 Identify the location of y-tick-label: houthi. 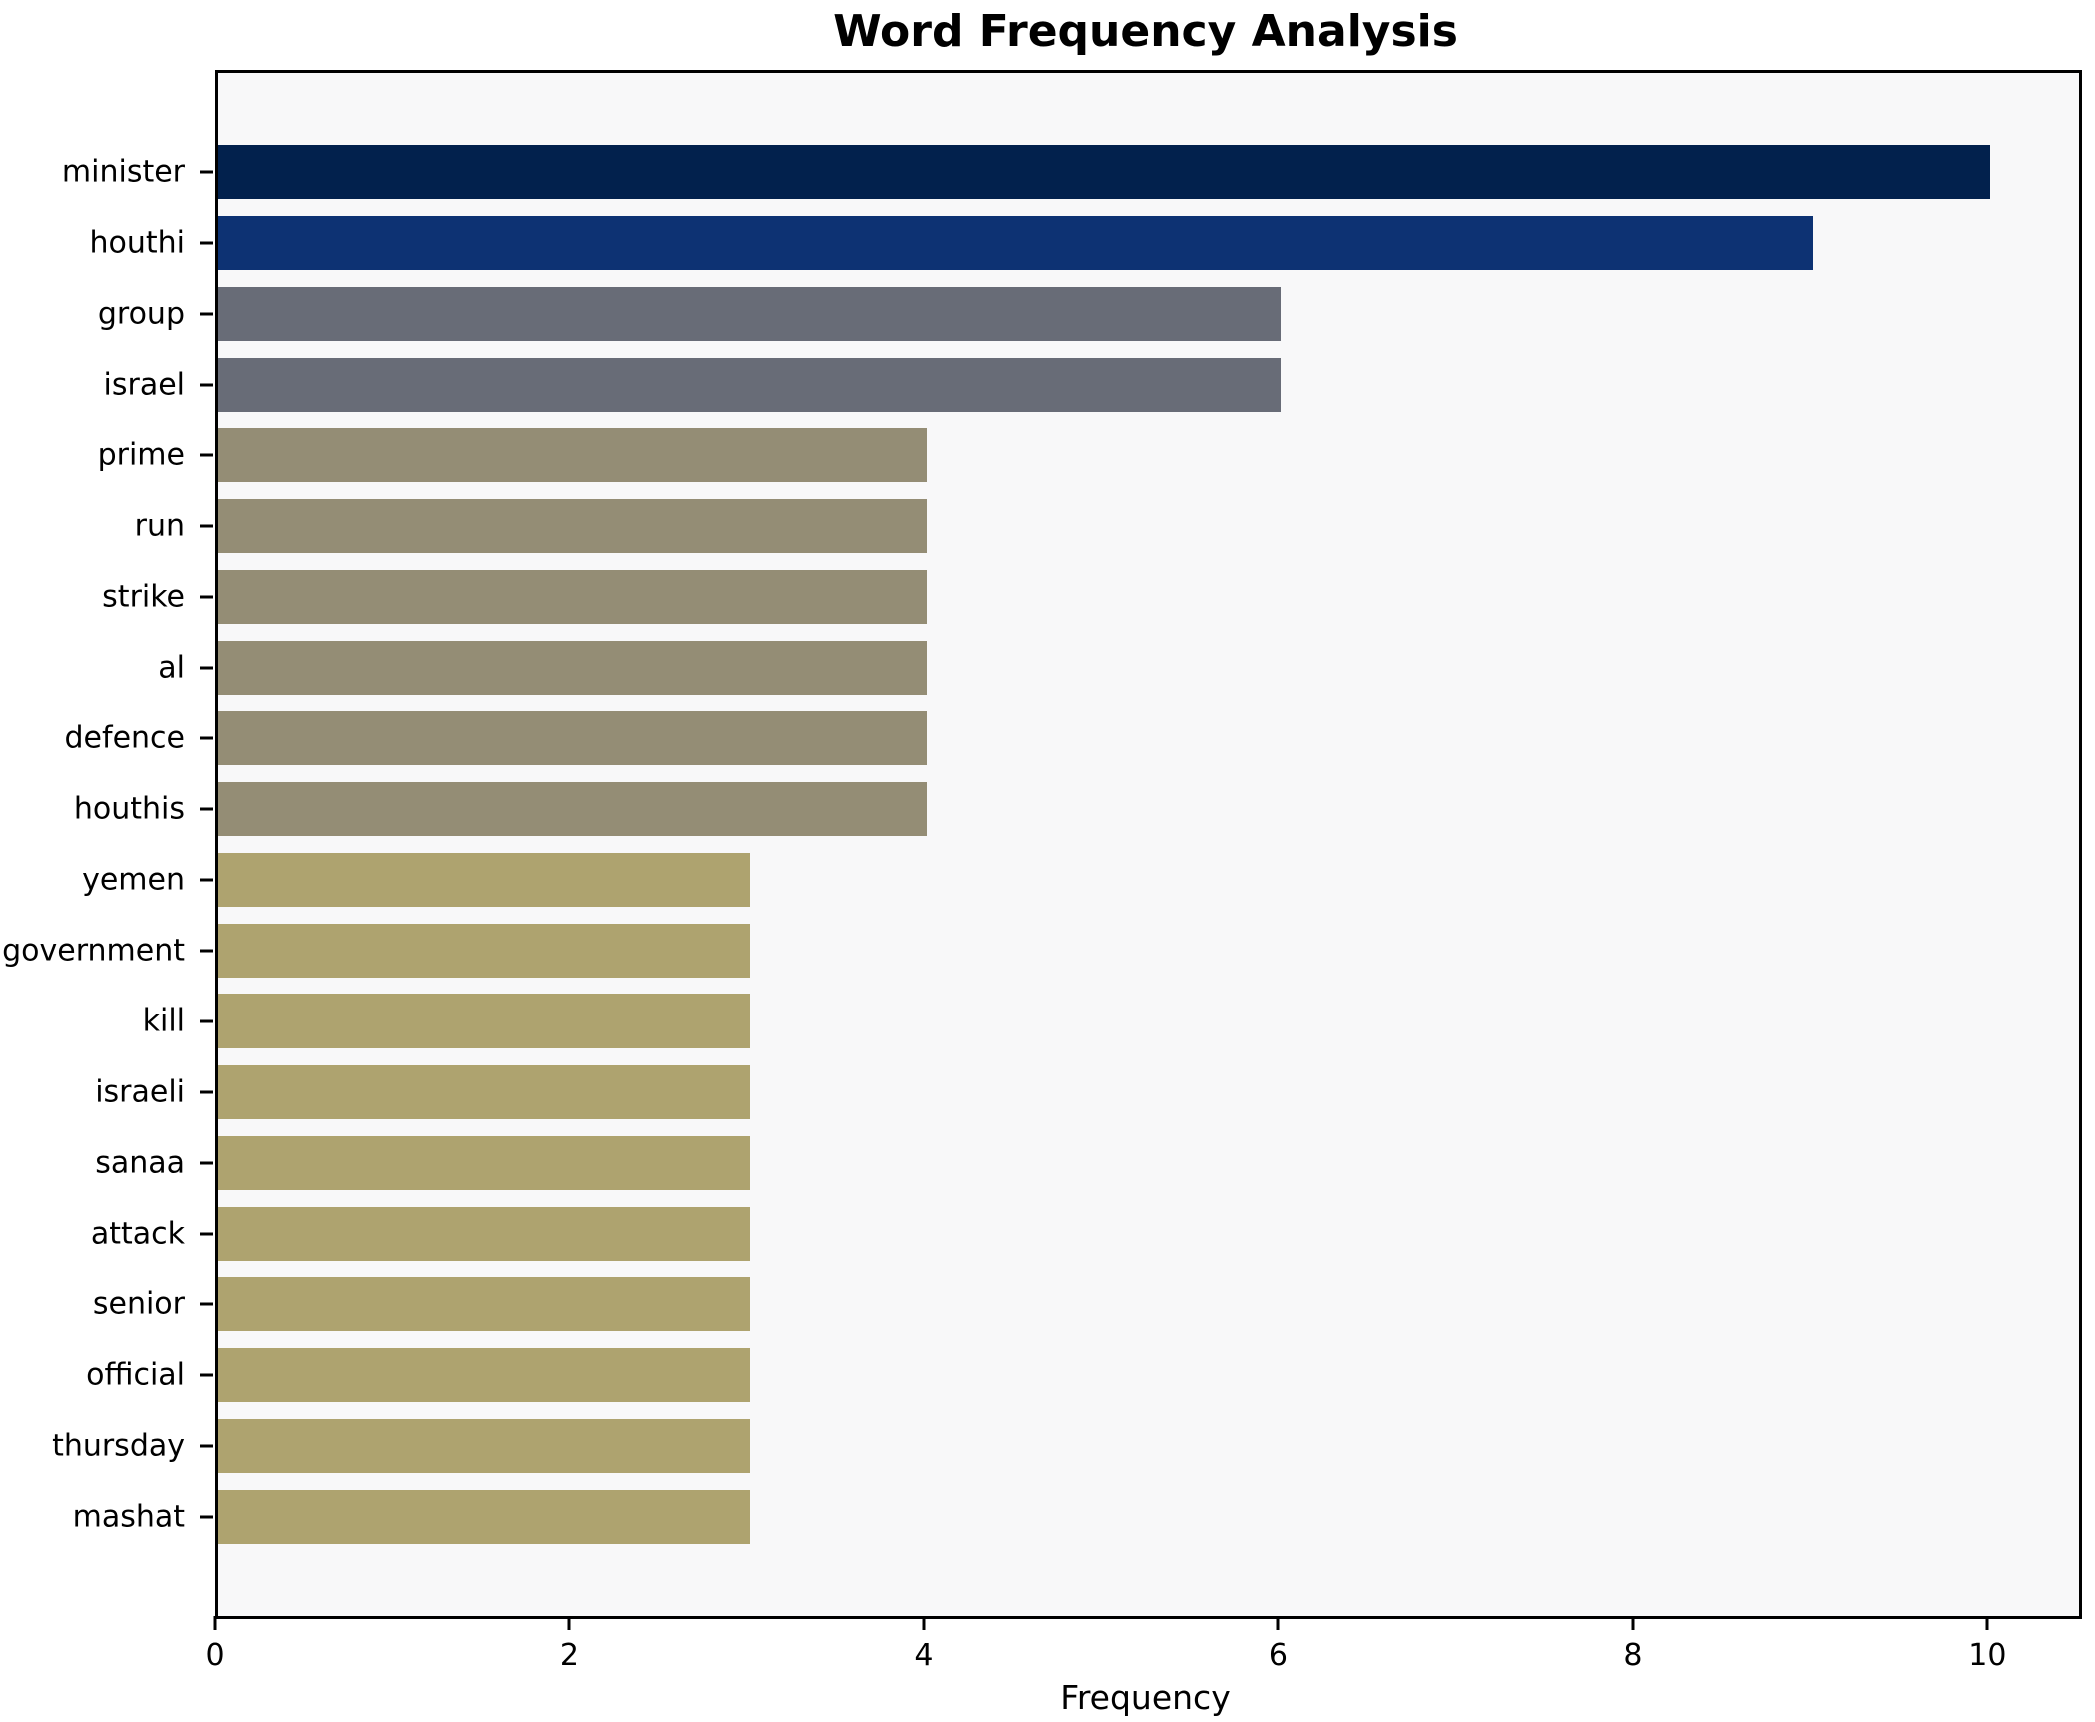
(137, 243).